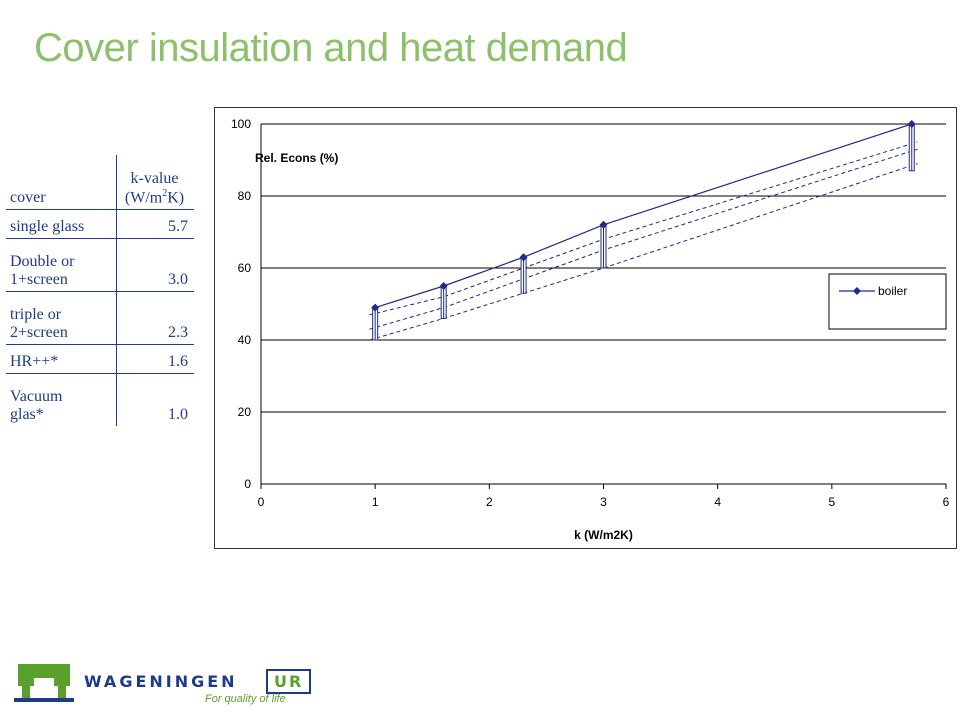  What do you see at coordinates (47, 226) in the screenshot?
I see `row-cover: single glass` at bounding box center [47, 226].